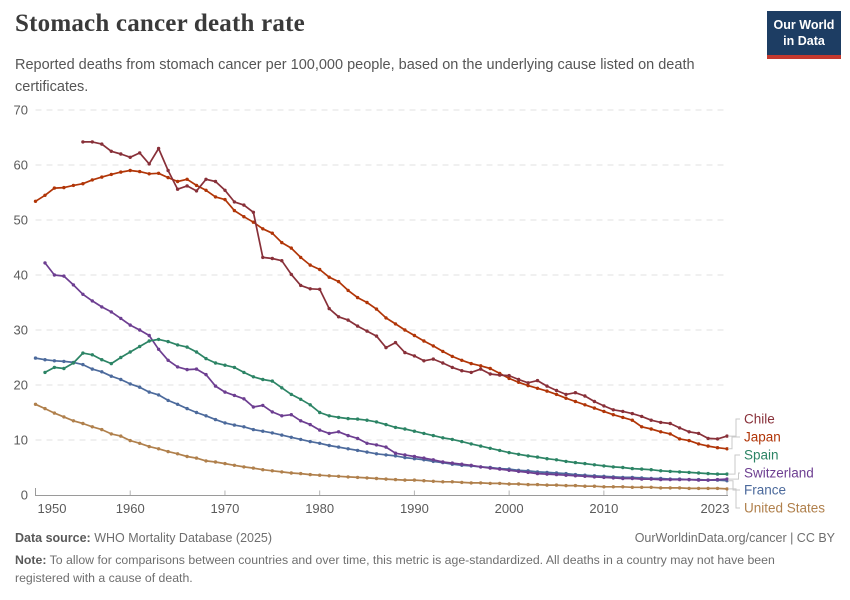 The width and height of the screenshot is (850, 600). What do you see at coordinates (765, 490) in the screenshot?
I see `legend-label-france: France` at bounding box center [765, 490].